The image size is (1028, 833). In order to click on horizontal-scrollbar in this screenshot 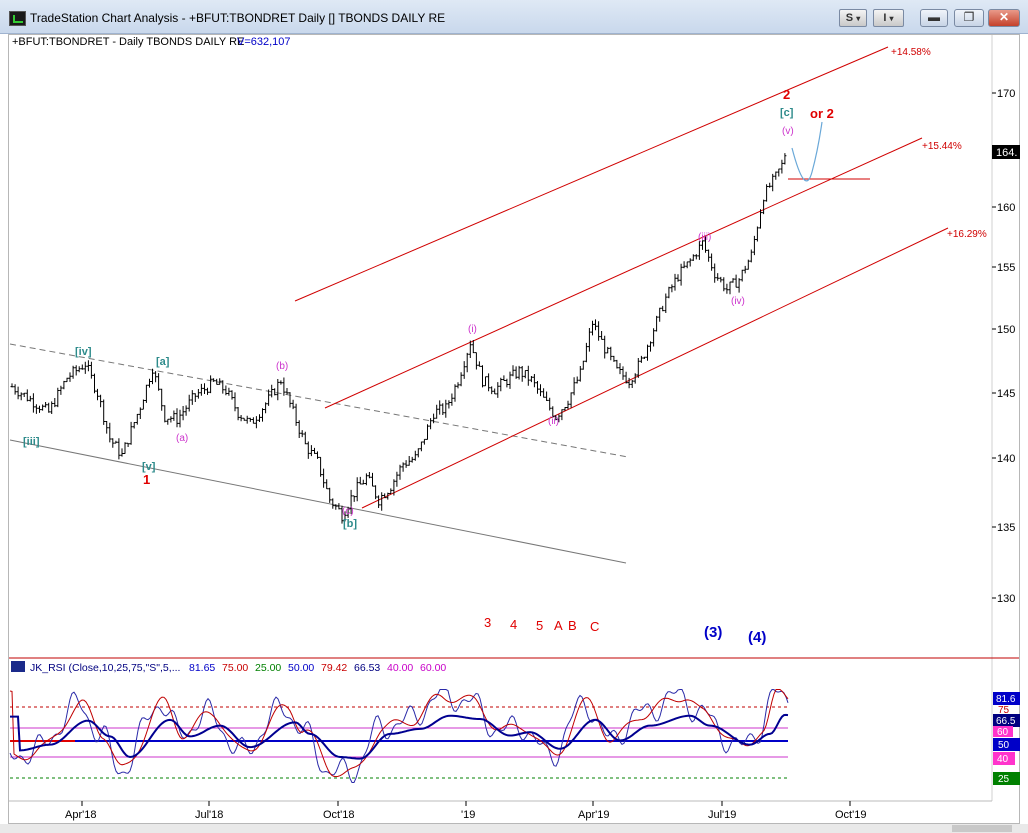, I will do `click(514, 828)`.